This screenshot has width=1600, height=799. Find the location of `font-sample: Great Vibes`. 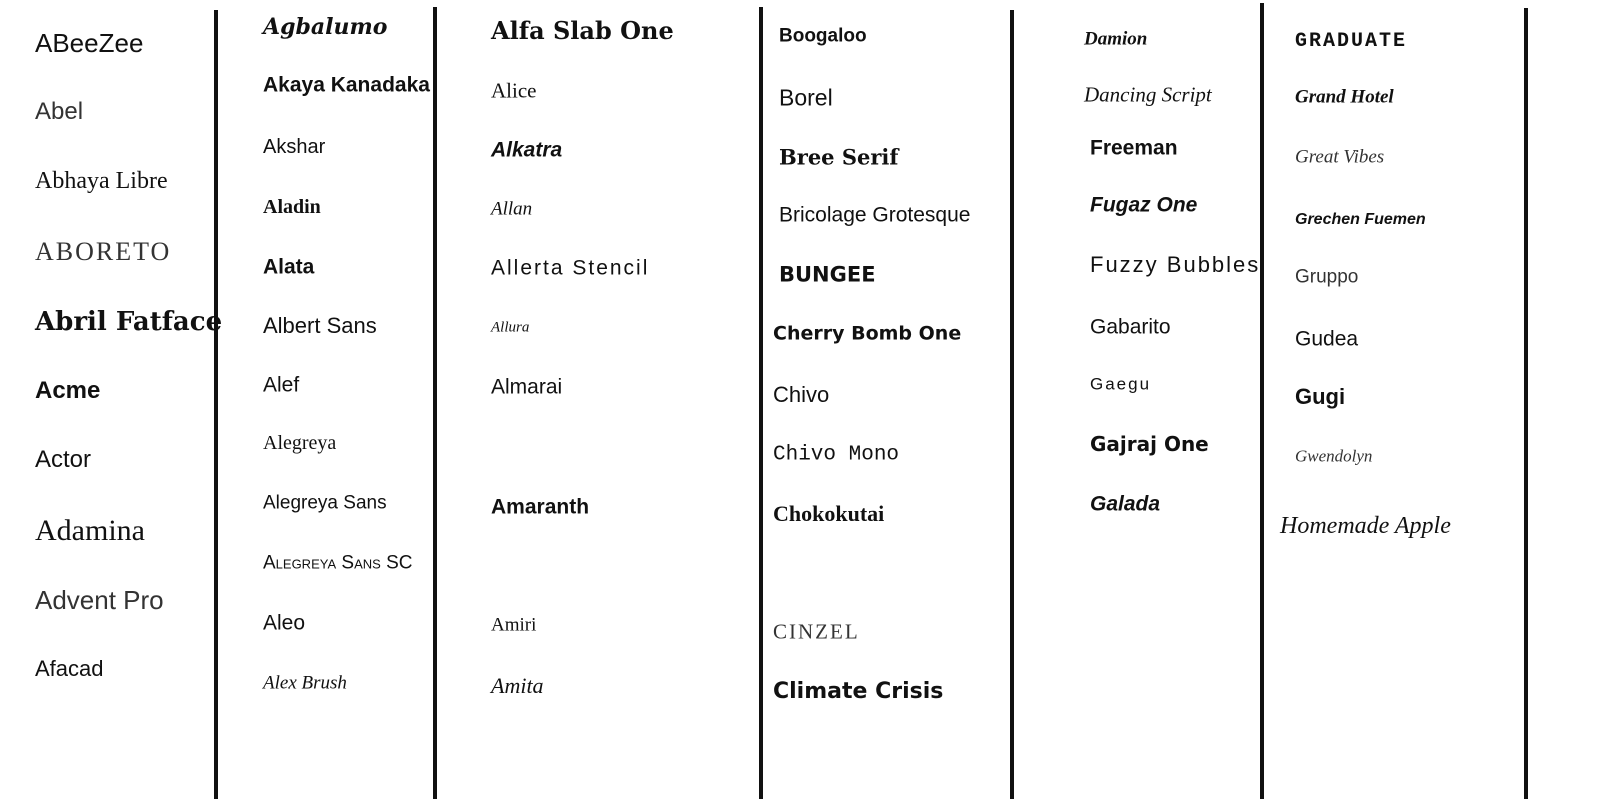

font-sample: Great Vibes is located at coordinates (1340, 157).